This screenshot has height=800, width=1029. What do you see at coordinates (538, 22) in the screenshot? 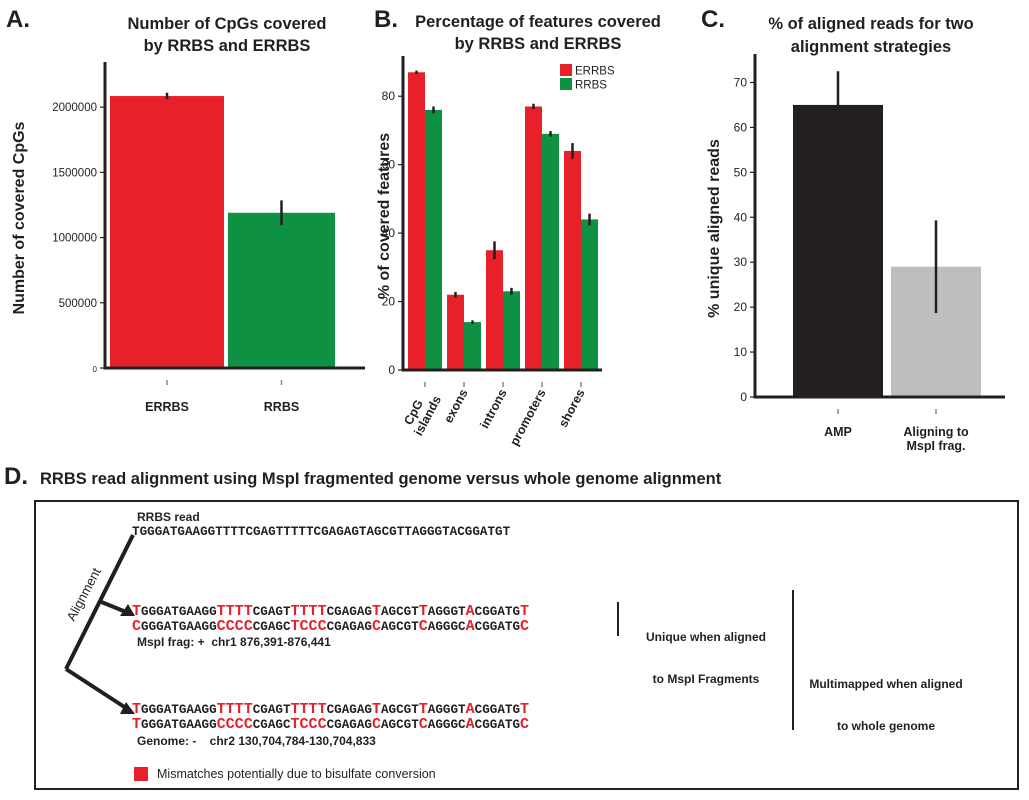
I see `chart-features-title-line-1: Percentage of features covered` at bounding box center [538, 22].